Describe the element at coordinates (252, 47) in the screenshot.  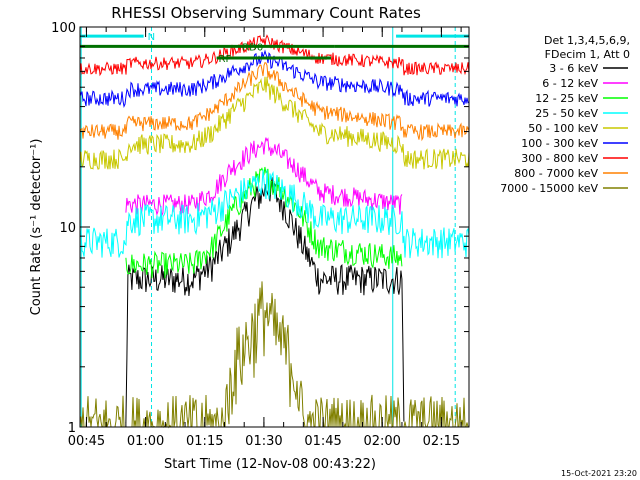
I see `flag-label: RD0` at that location.